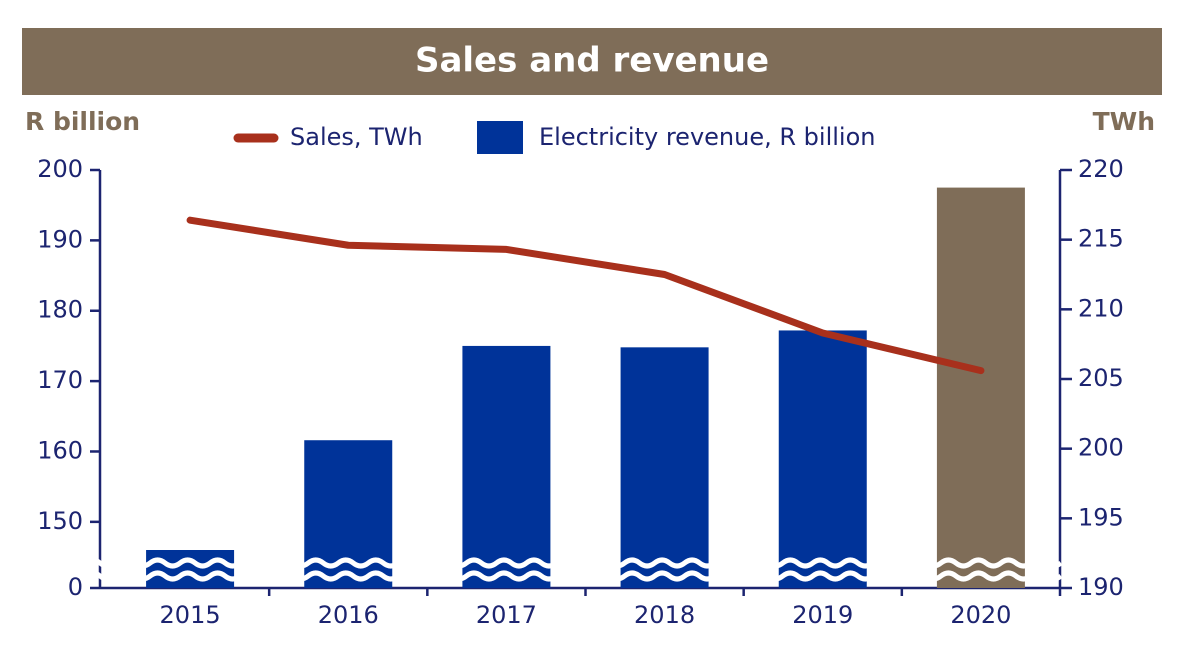  I want to click on y2-tick-label: 220, so click(1101, 169).